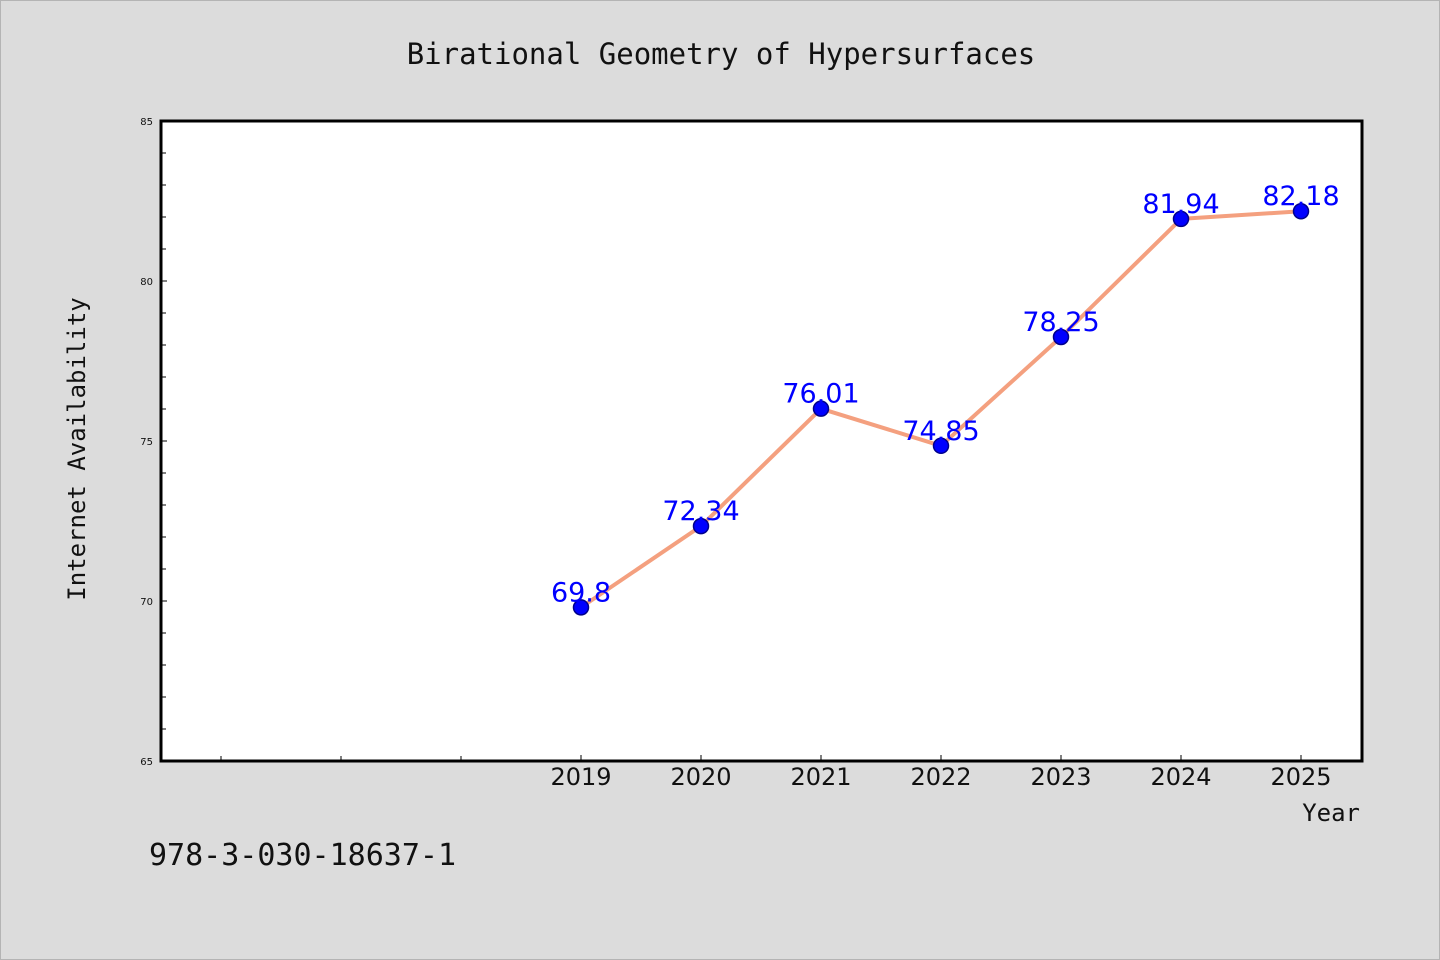 This screenshot has height=960, width=1440. I want to click on x-axis-label: Year, so click(1331, 813).